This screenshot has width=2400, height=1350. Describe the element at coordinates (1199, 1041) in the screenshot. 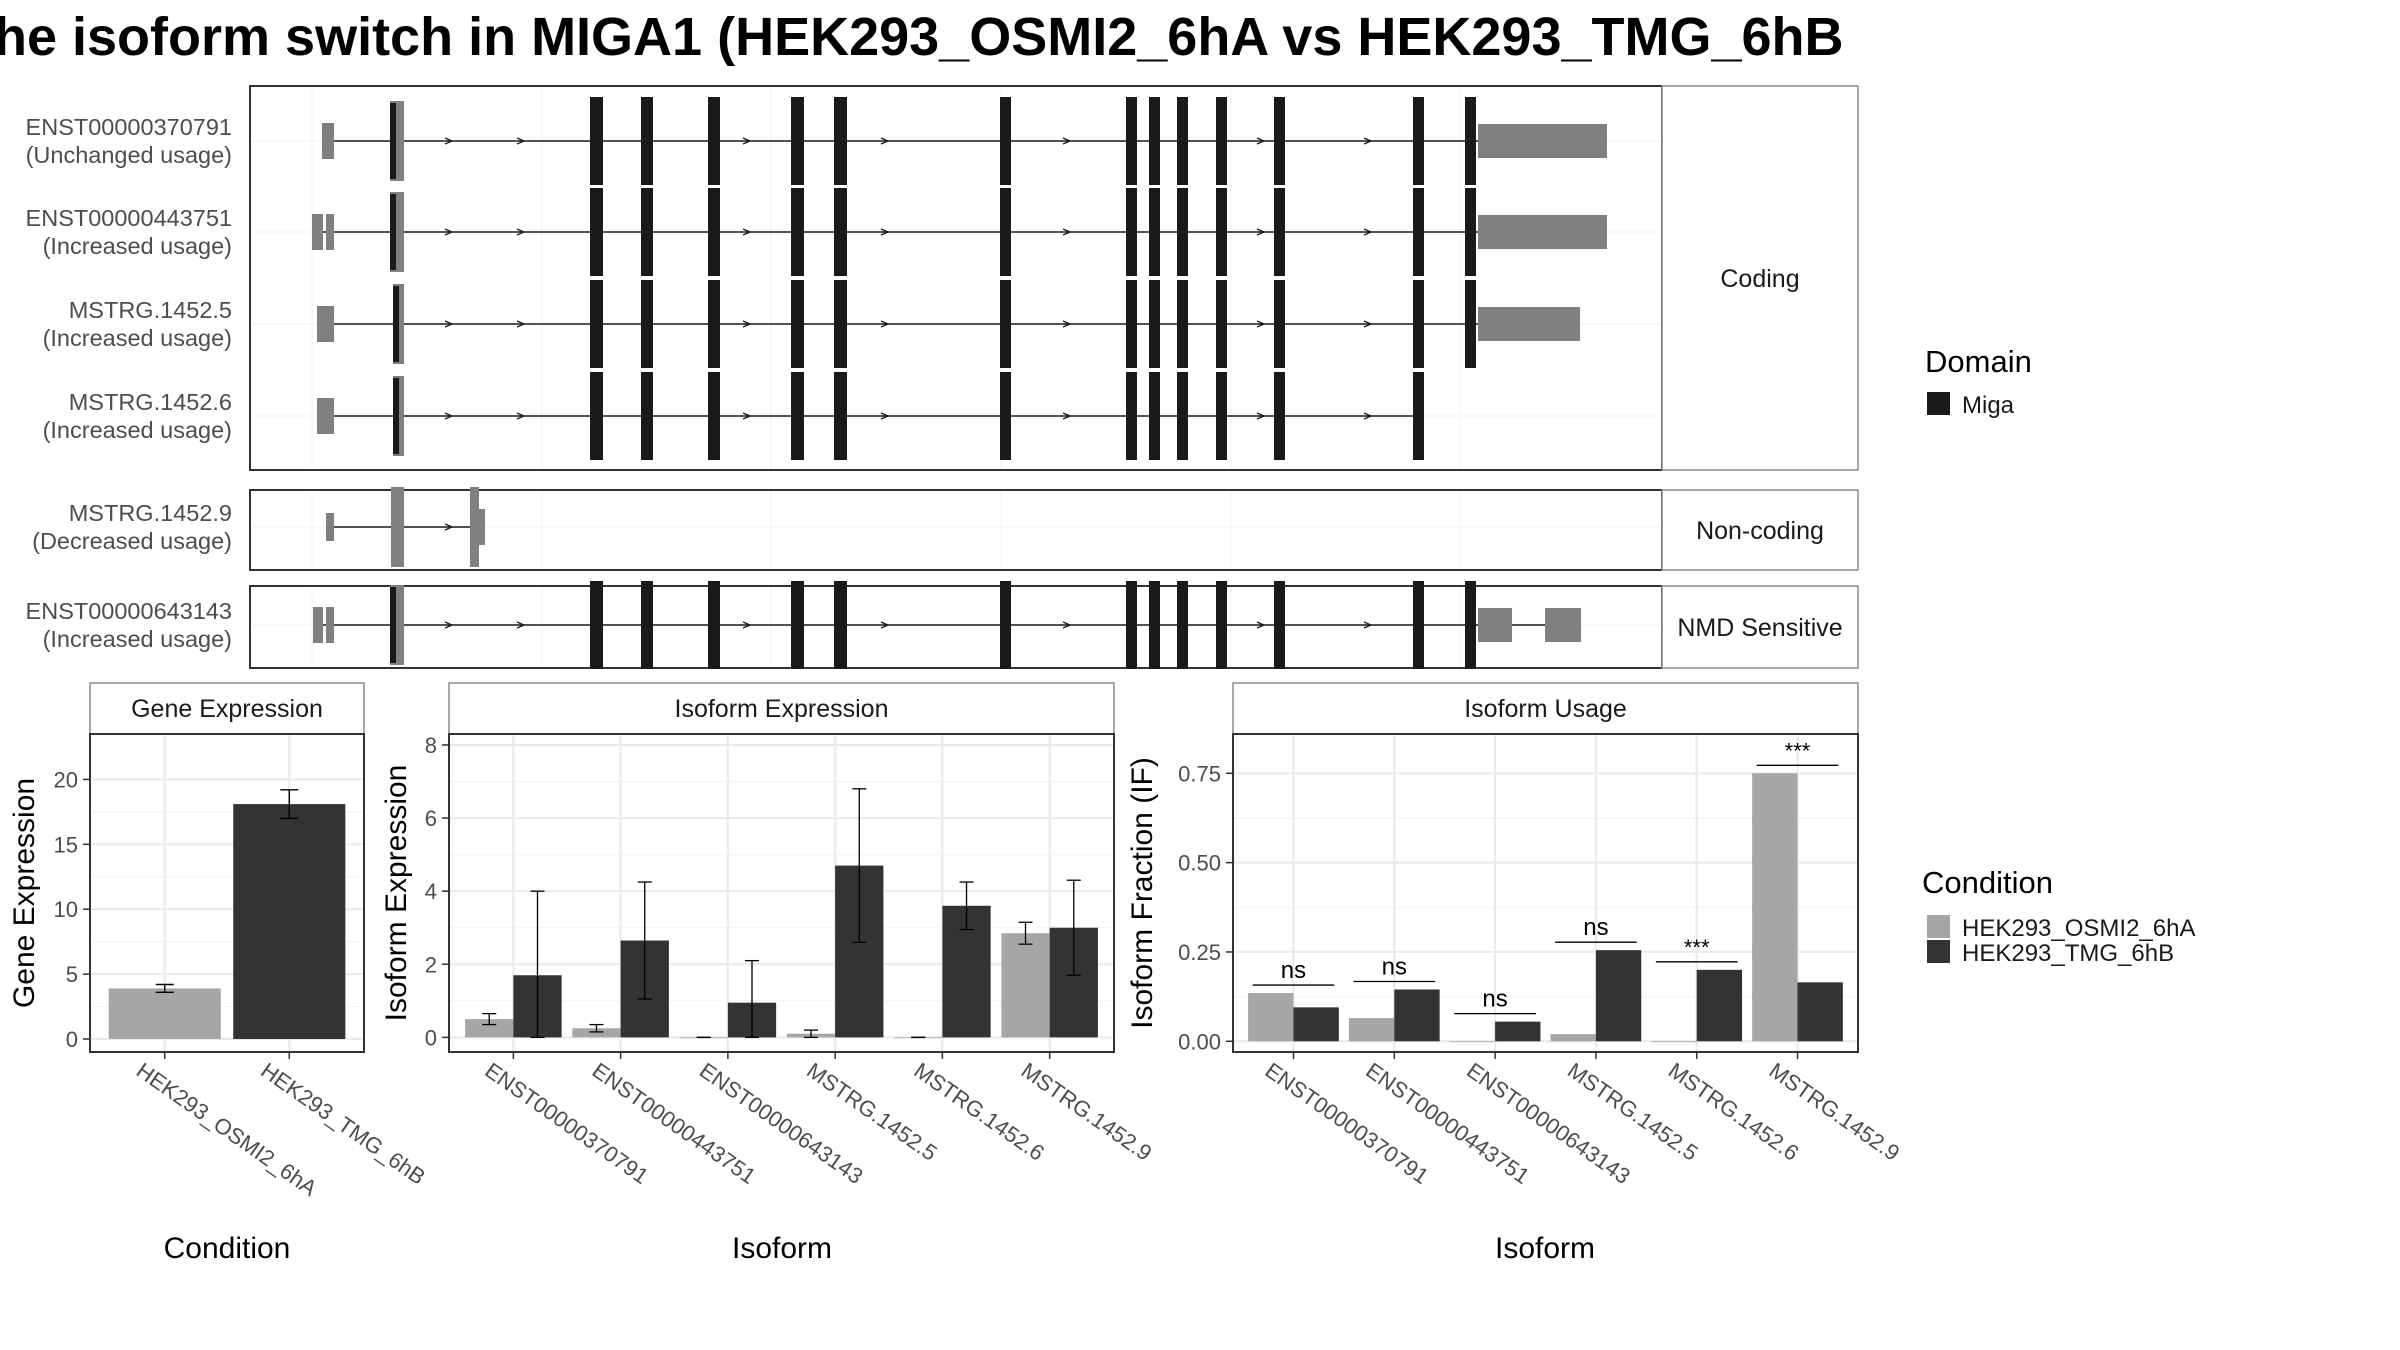

I see `y-tick-label: 0.00` at that location.